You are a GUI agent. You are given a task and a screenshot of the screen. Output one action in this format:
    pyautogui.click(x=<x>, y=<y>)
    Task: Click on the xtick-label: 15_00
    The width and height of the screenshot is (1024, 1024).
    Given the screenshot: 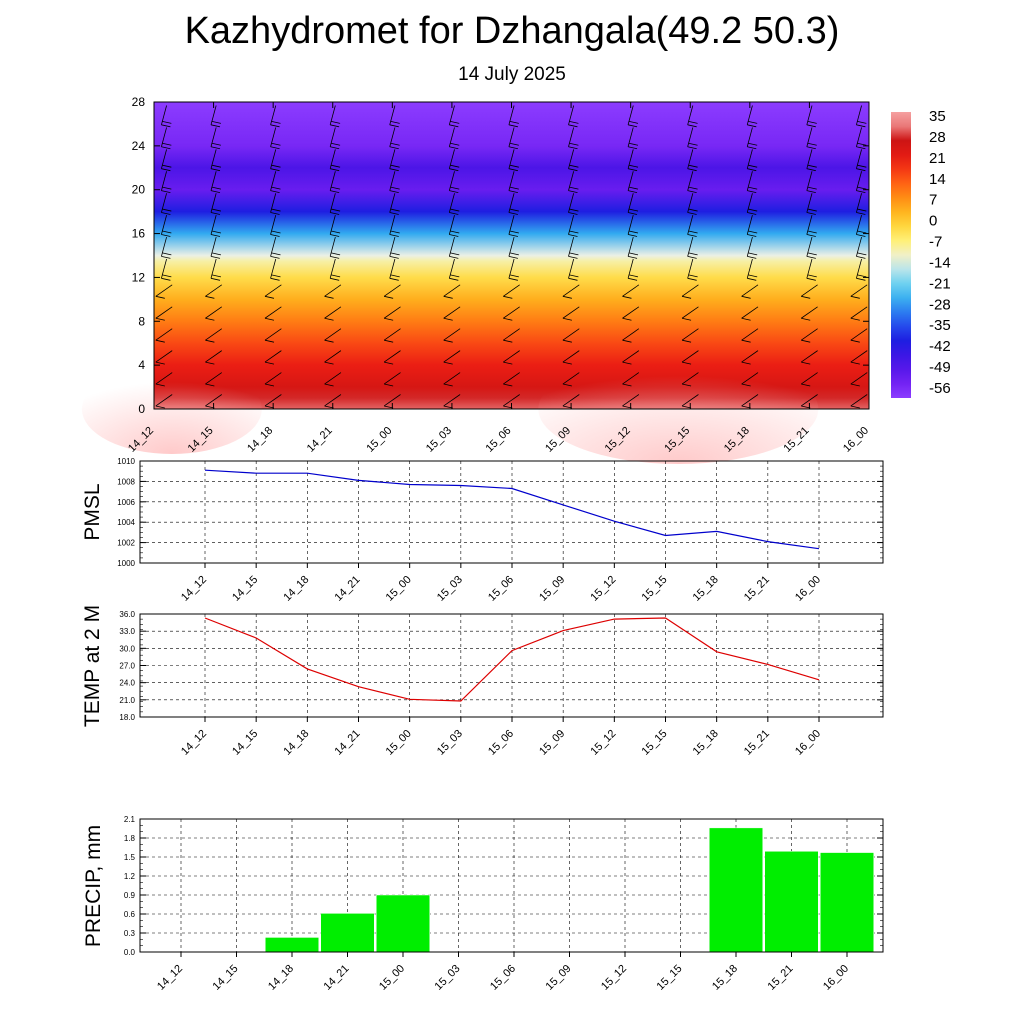 What is the action you would take?
    pyautogui.click(x=399, y=589)
    